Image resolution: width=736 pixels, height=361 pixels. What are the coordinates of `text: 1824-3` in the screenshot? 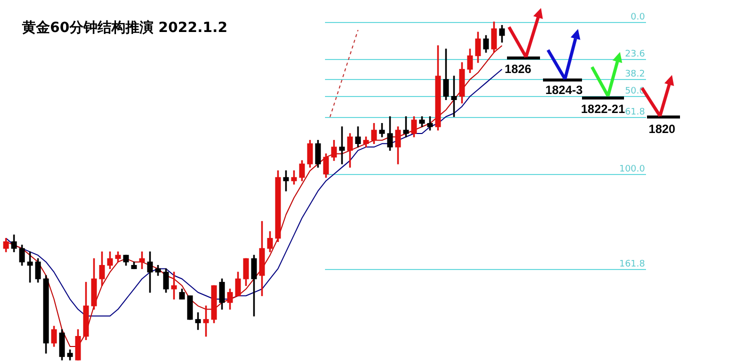 It's located at (564, 90).